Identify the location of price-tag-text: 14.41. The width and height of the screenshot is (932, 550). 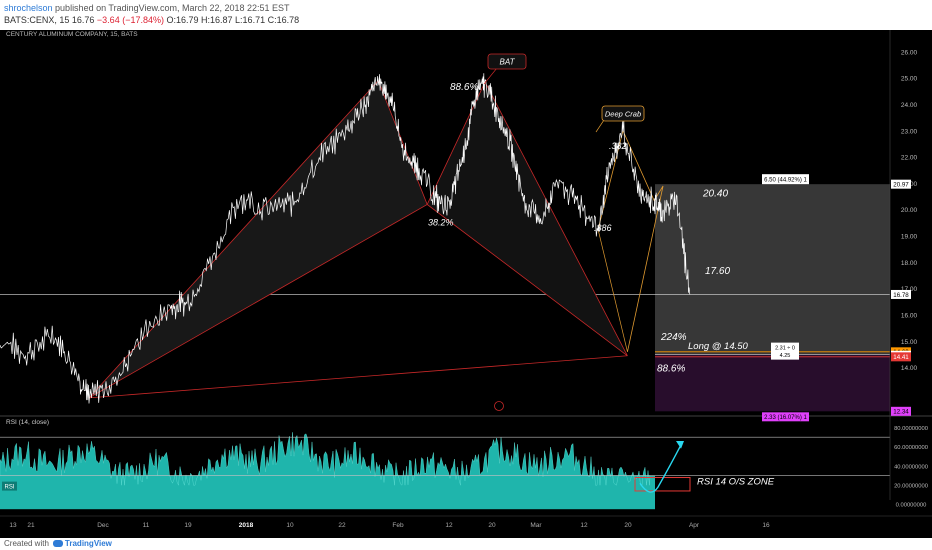
(901, 357).